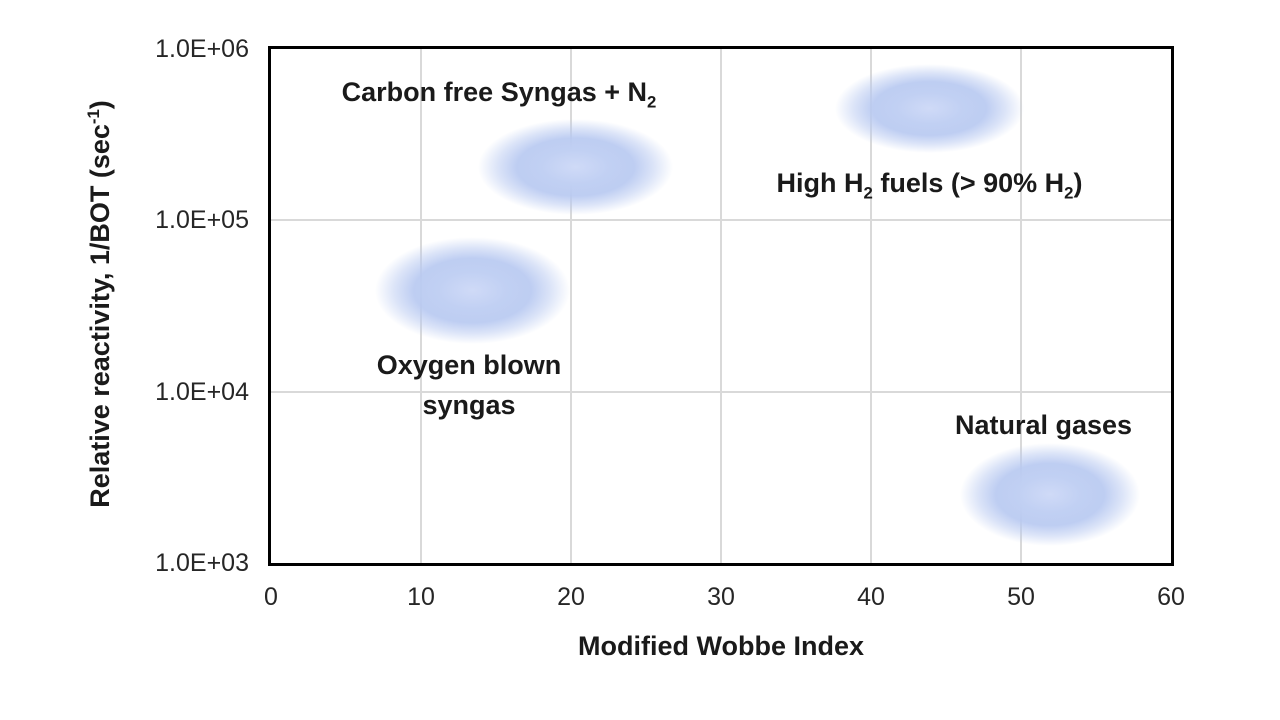 This screenshot has height=720, width=1280. I want to click on x-tick-label-50: 50, so click(1021, 597).